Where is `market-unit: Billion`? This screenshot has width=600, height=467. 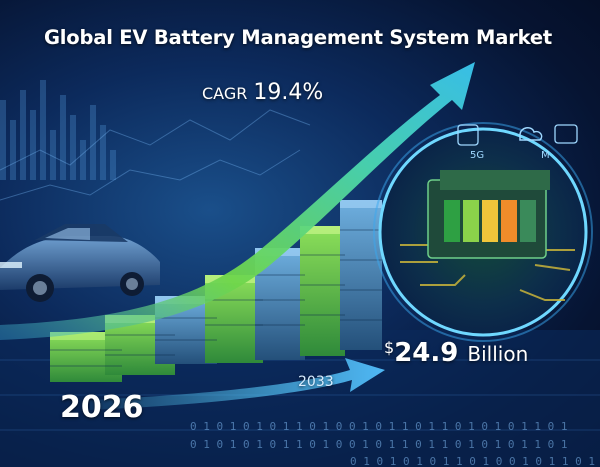 market-unit: Billion is located at coordinates (498, 354).